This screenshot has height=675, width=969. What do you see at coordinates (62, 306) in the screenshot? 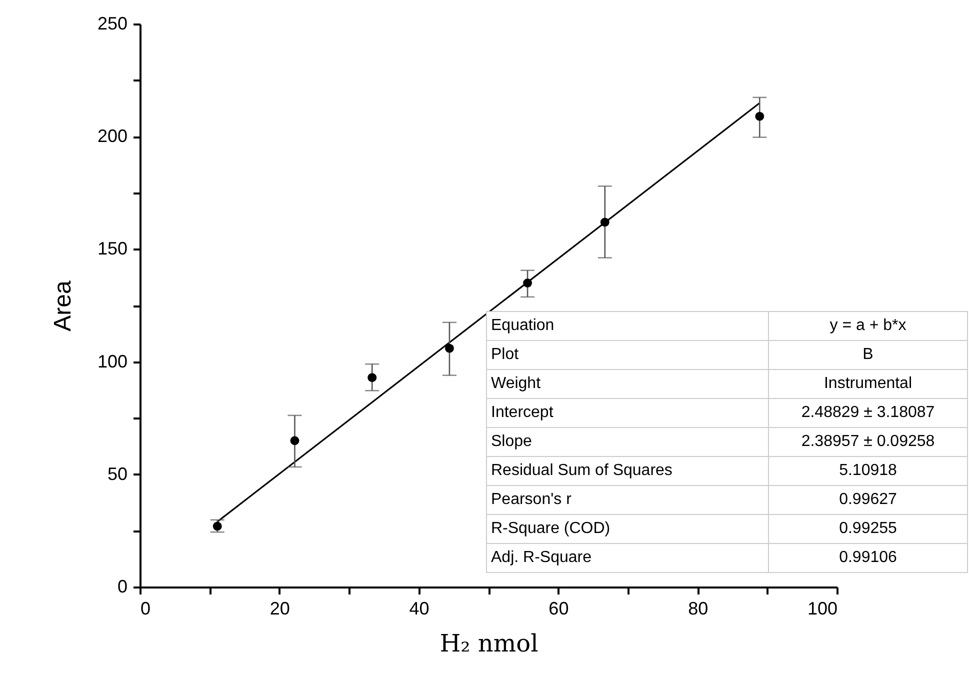
I see `y-axis-title: Area` at bounding box center [62, 306].